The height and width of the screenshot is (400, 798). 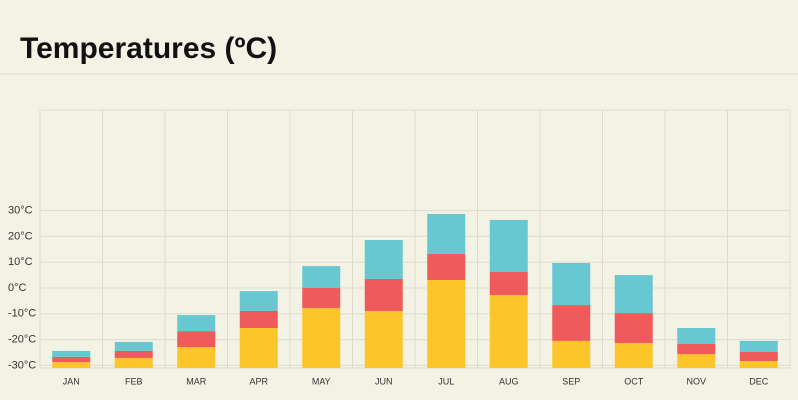 What do you see at coordinates (634, 381) in the screenshot?
I see `x-tick-label: OCT` at bounding box center [634, 381].